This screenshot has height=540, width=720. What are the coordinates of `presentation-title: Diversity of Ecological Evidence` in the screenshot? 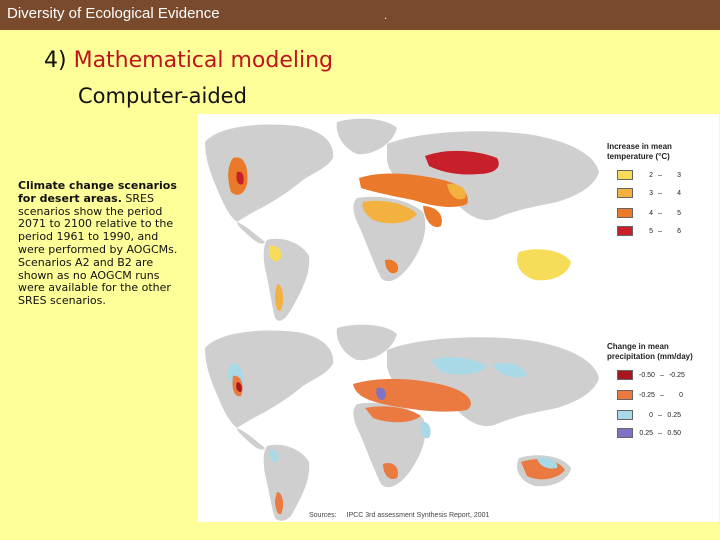 It's located at (113, 13).